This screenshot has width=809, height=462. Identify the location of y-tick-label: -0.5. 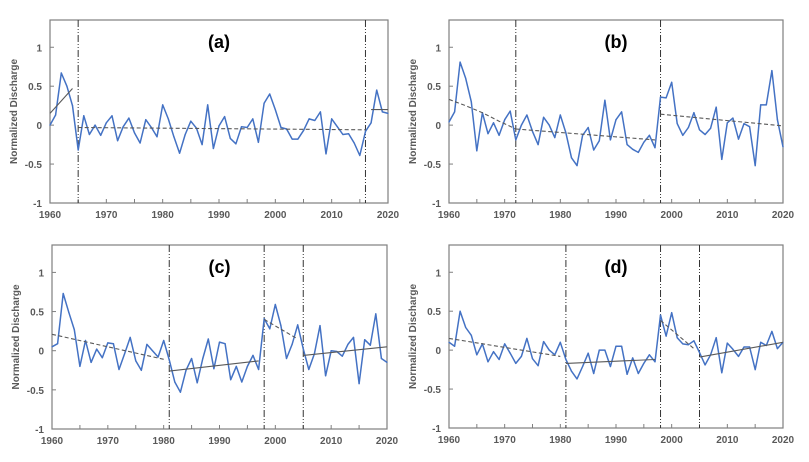
(36, 391).